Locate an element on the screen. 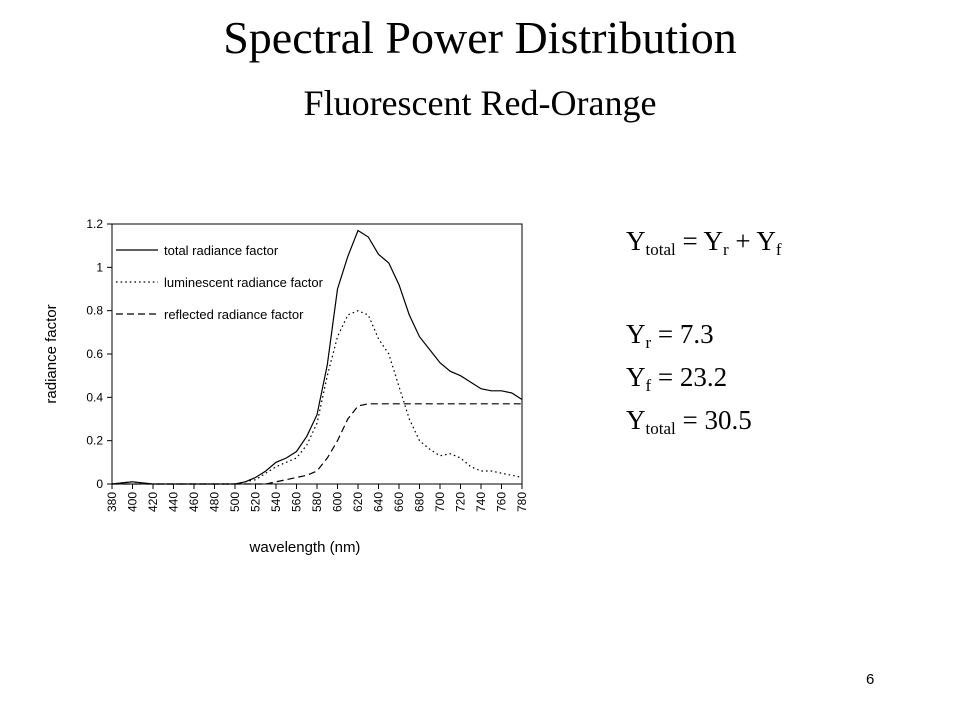 Image resolution: width=960 pixels, height=720 pixels. x-tick-label: 740 is located at coordinates (481, 502).